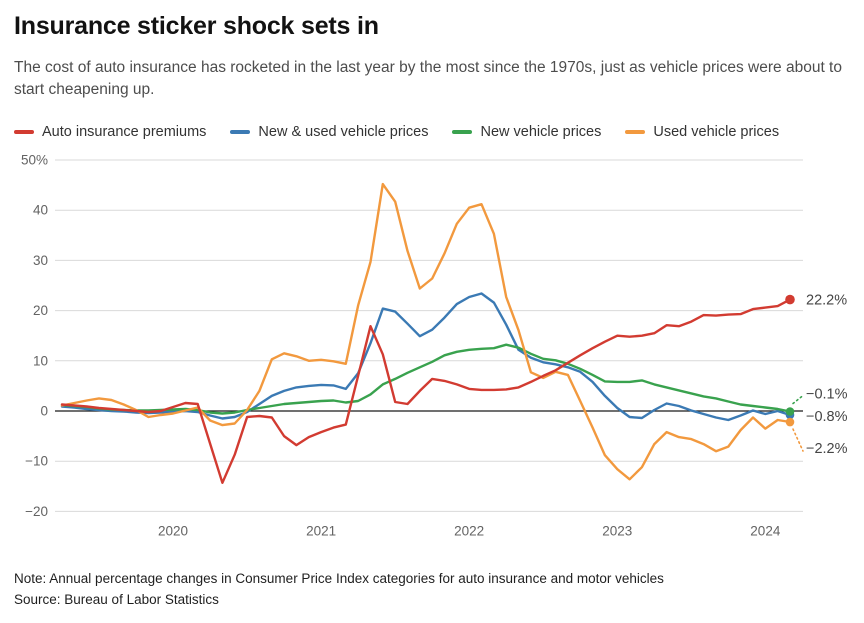 This screenshot has height=623, width=864. Describe the element at coordinates (635, 132) in the screenshot. I see `legend-swatch-orange` at that location.